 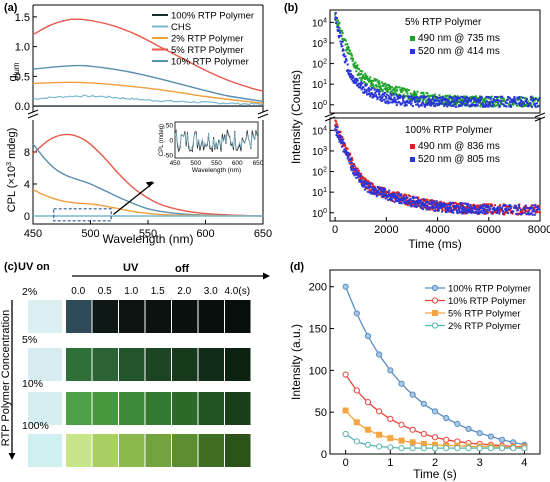 What do you see at coordinates (412, 159) in the screenshot?
I see `legend-swatch` at bounding box center [412, 159].